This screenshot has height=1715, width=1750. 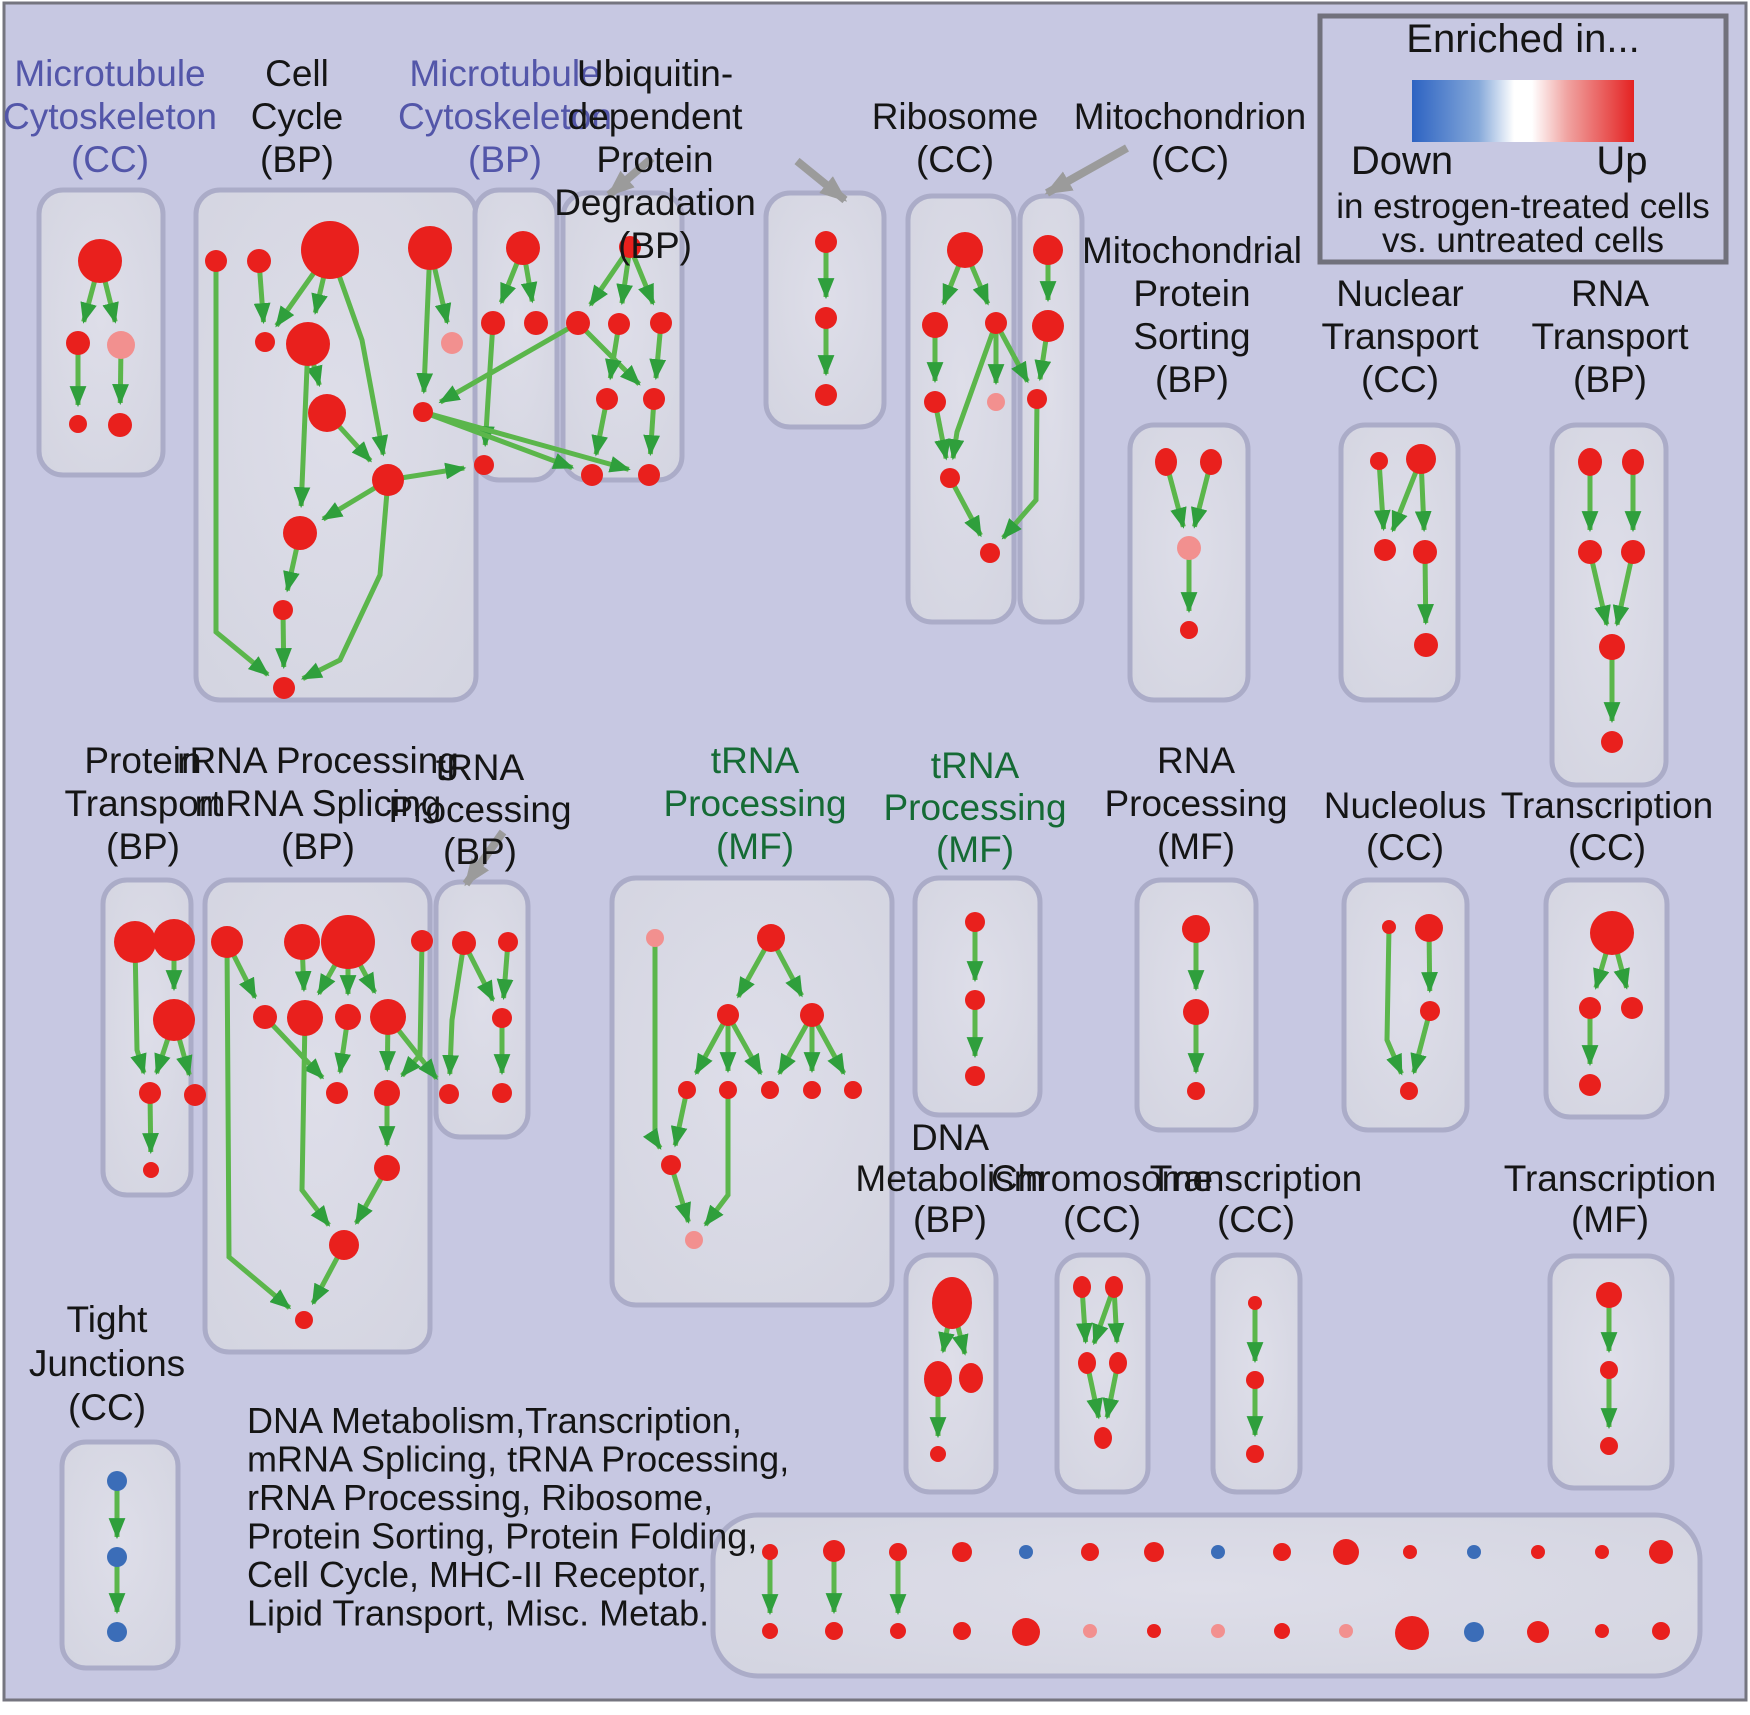 What do you see at coordinates (938, 1379) in the screenshot?
I see `go-node-dna-metab-d2` at bounding box center [938, 1379].